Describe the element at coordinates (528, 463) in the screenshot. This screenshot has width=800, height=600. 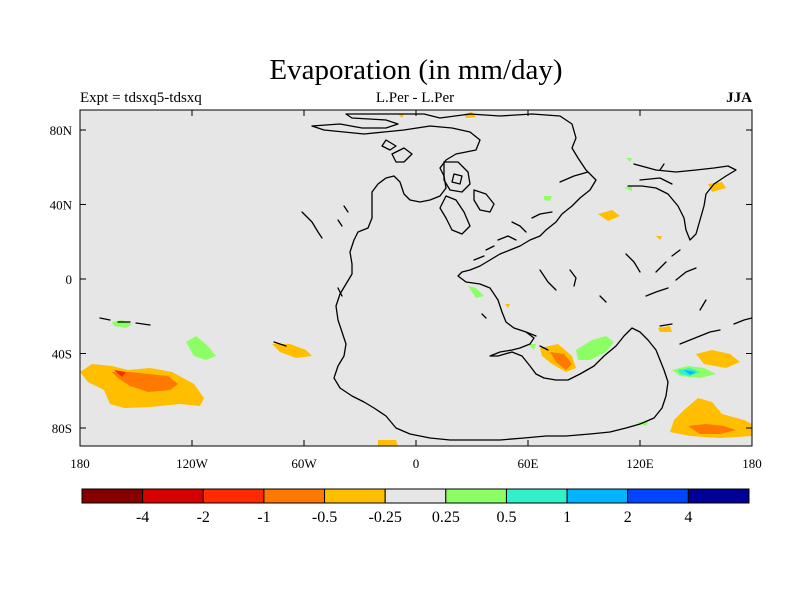
I see `x-tick-label: 60E` at that location.